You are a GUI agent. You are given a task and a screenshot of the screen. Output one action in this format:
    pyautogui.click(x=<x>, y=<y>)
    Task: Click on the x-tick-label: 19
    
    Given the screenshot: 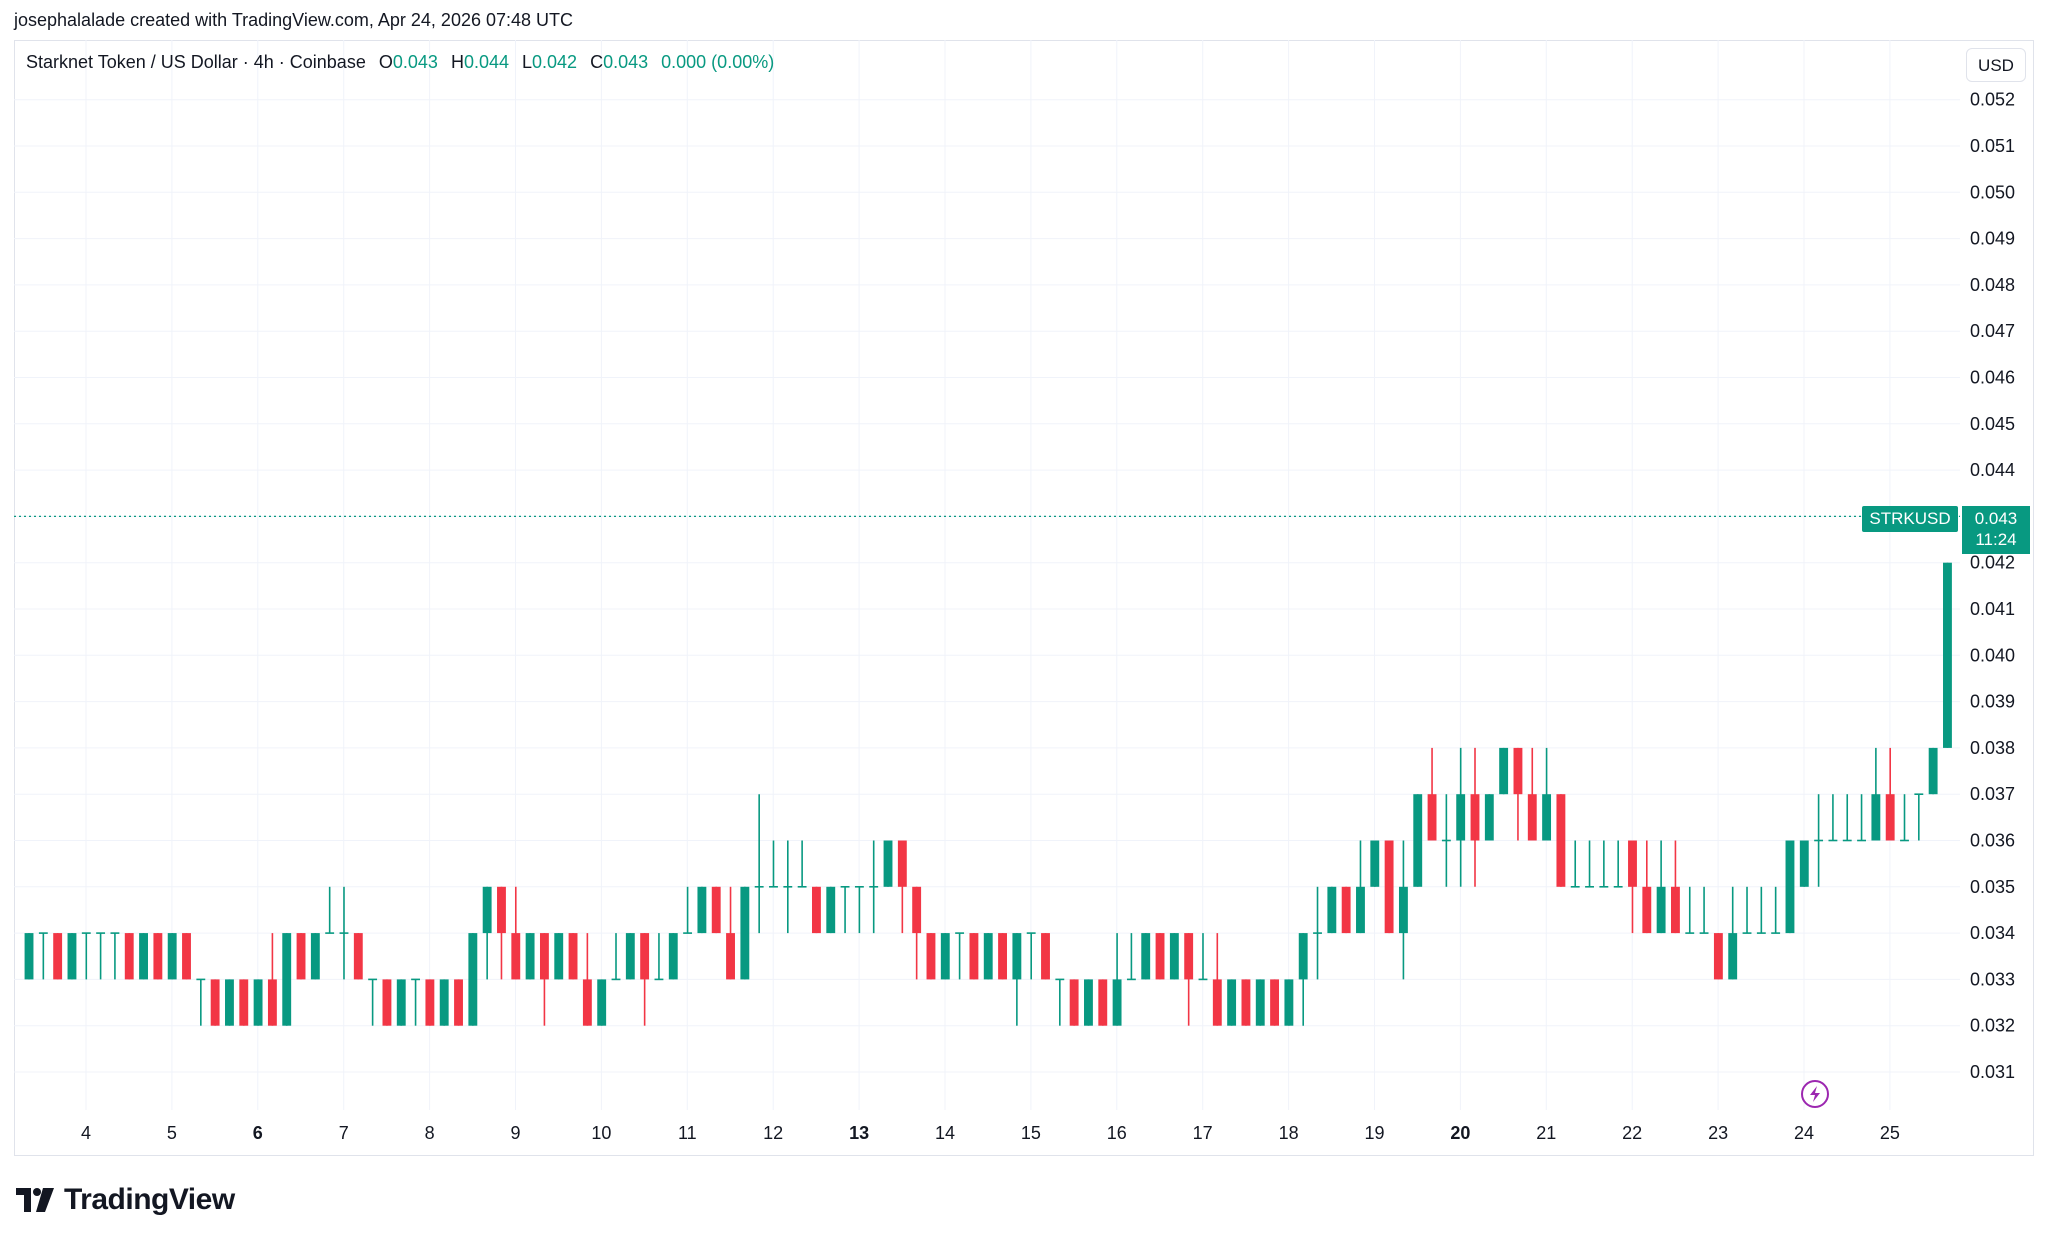 What is the action you would take?
    pyautogui.click(x=1374, y=1133)
    